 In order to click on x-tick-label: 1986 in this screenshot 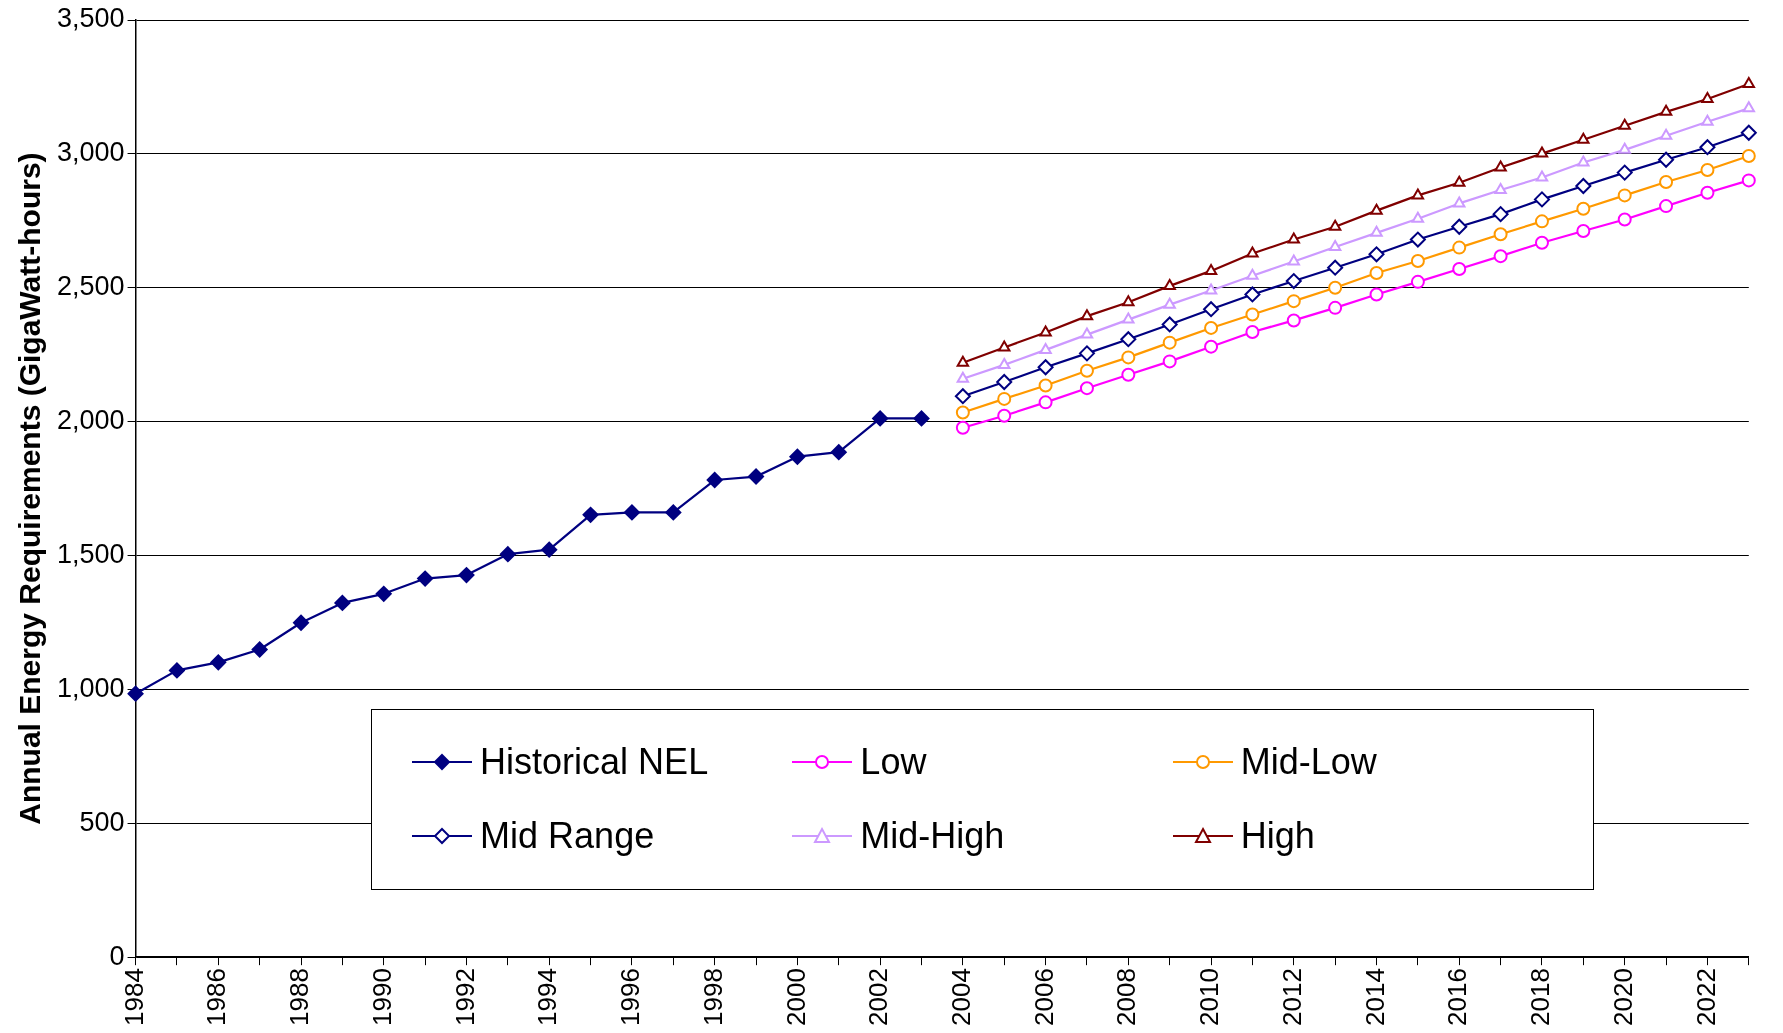, I will do `click(216, 997)`.